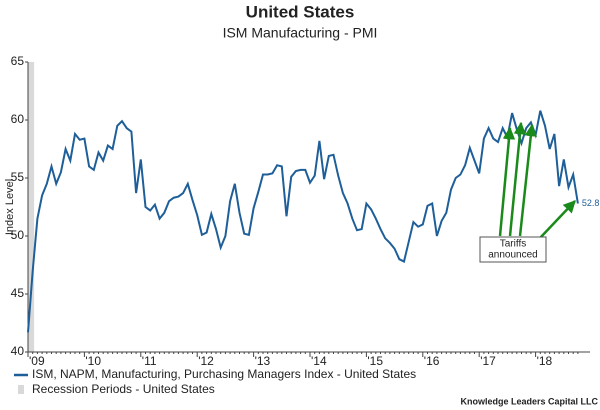  Describe the element at coordinates (513, 244) in the screenshot. I see `annotation-text: Tariffs` at that location.